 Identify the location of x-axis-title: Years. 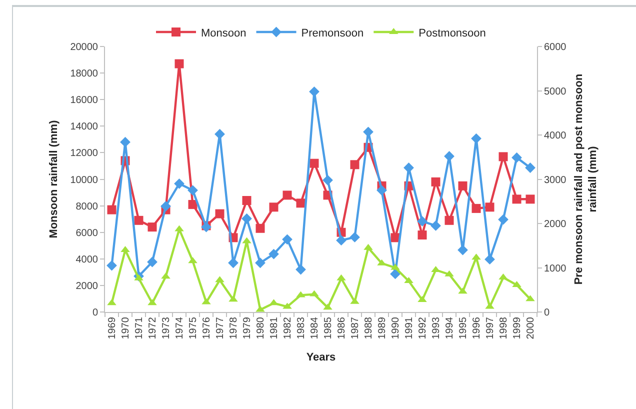
(321, 357).